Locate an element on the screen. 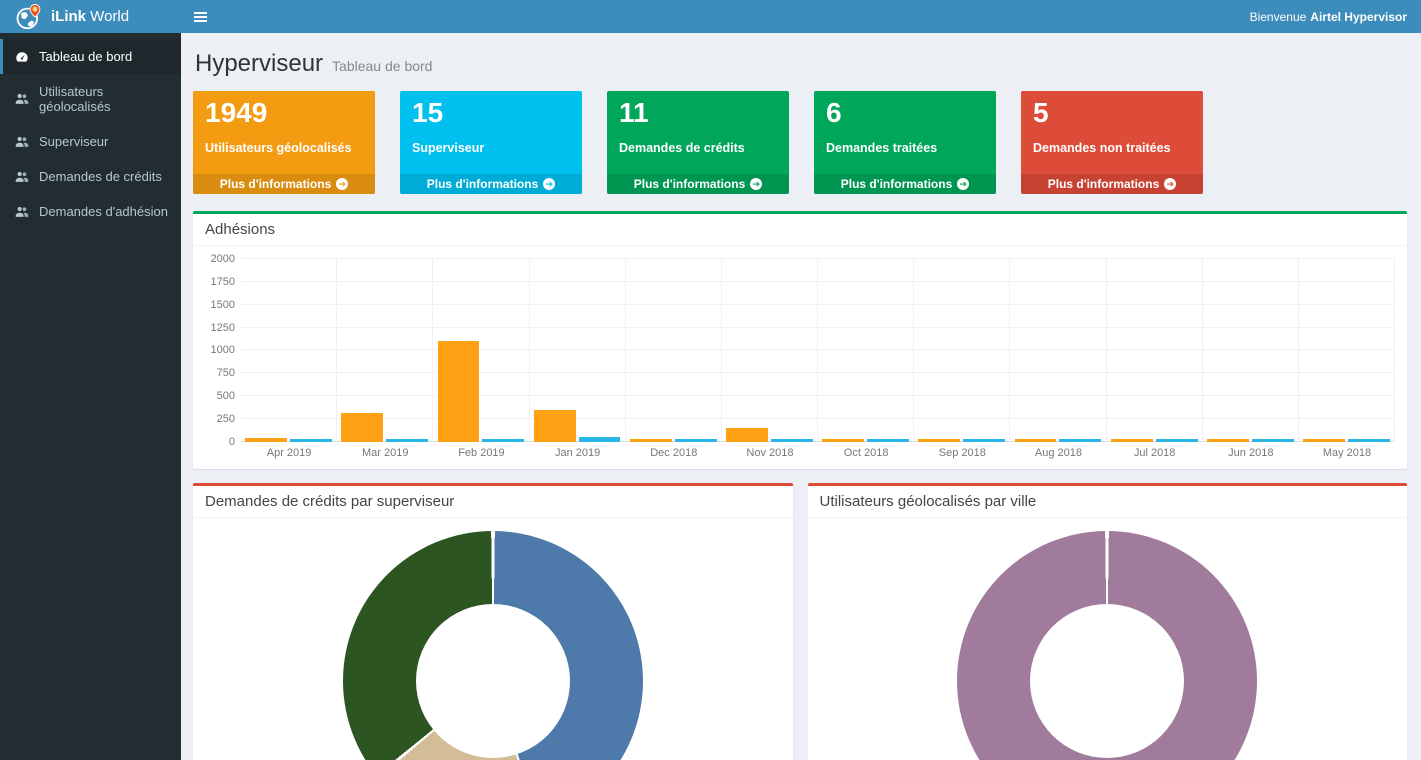 This screenshot has width=1421, height=760. bar-group-jun-2018 is located at coordinates (1251, 350).